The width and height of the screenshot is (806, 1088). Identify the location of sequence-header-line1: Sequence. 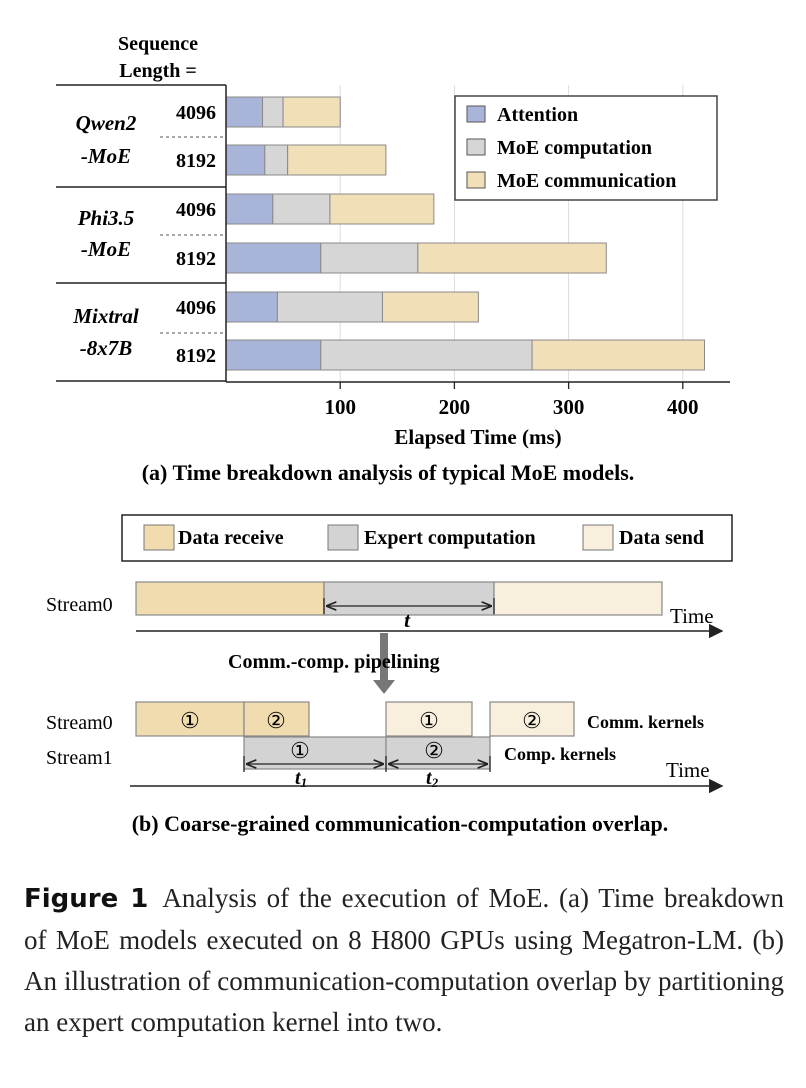
(158, 44).